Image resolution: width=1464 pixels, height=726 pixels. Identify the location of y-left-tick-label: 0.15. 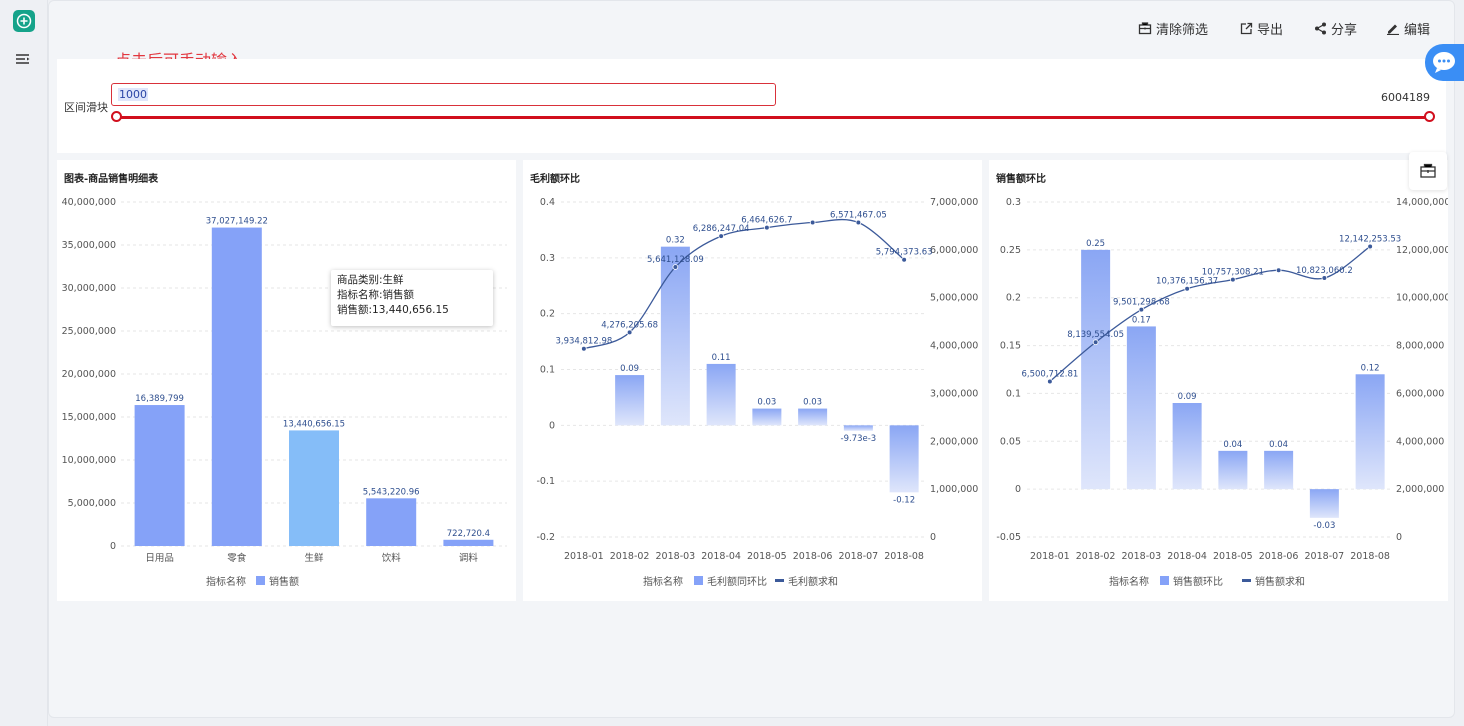
(1010, 346).